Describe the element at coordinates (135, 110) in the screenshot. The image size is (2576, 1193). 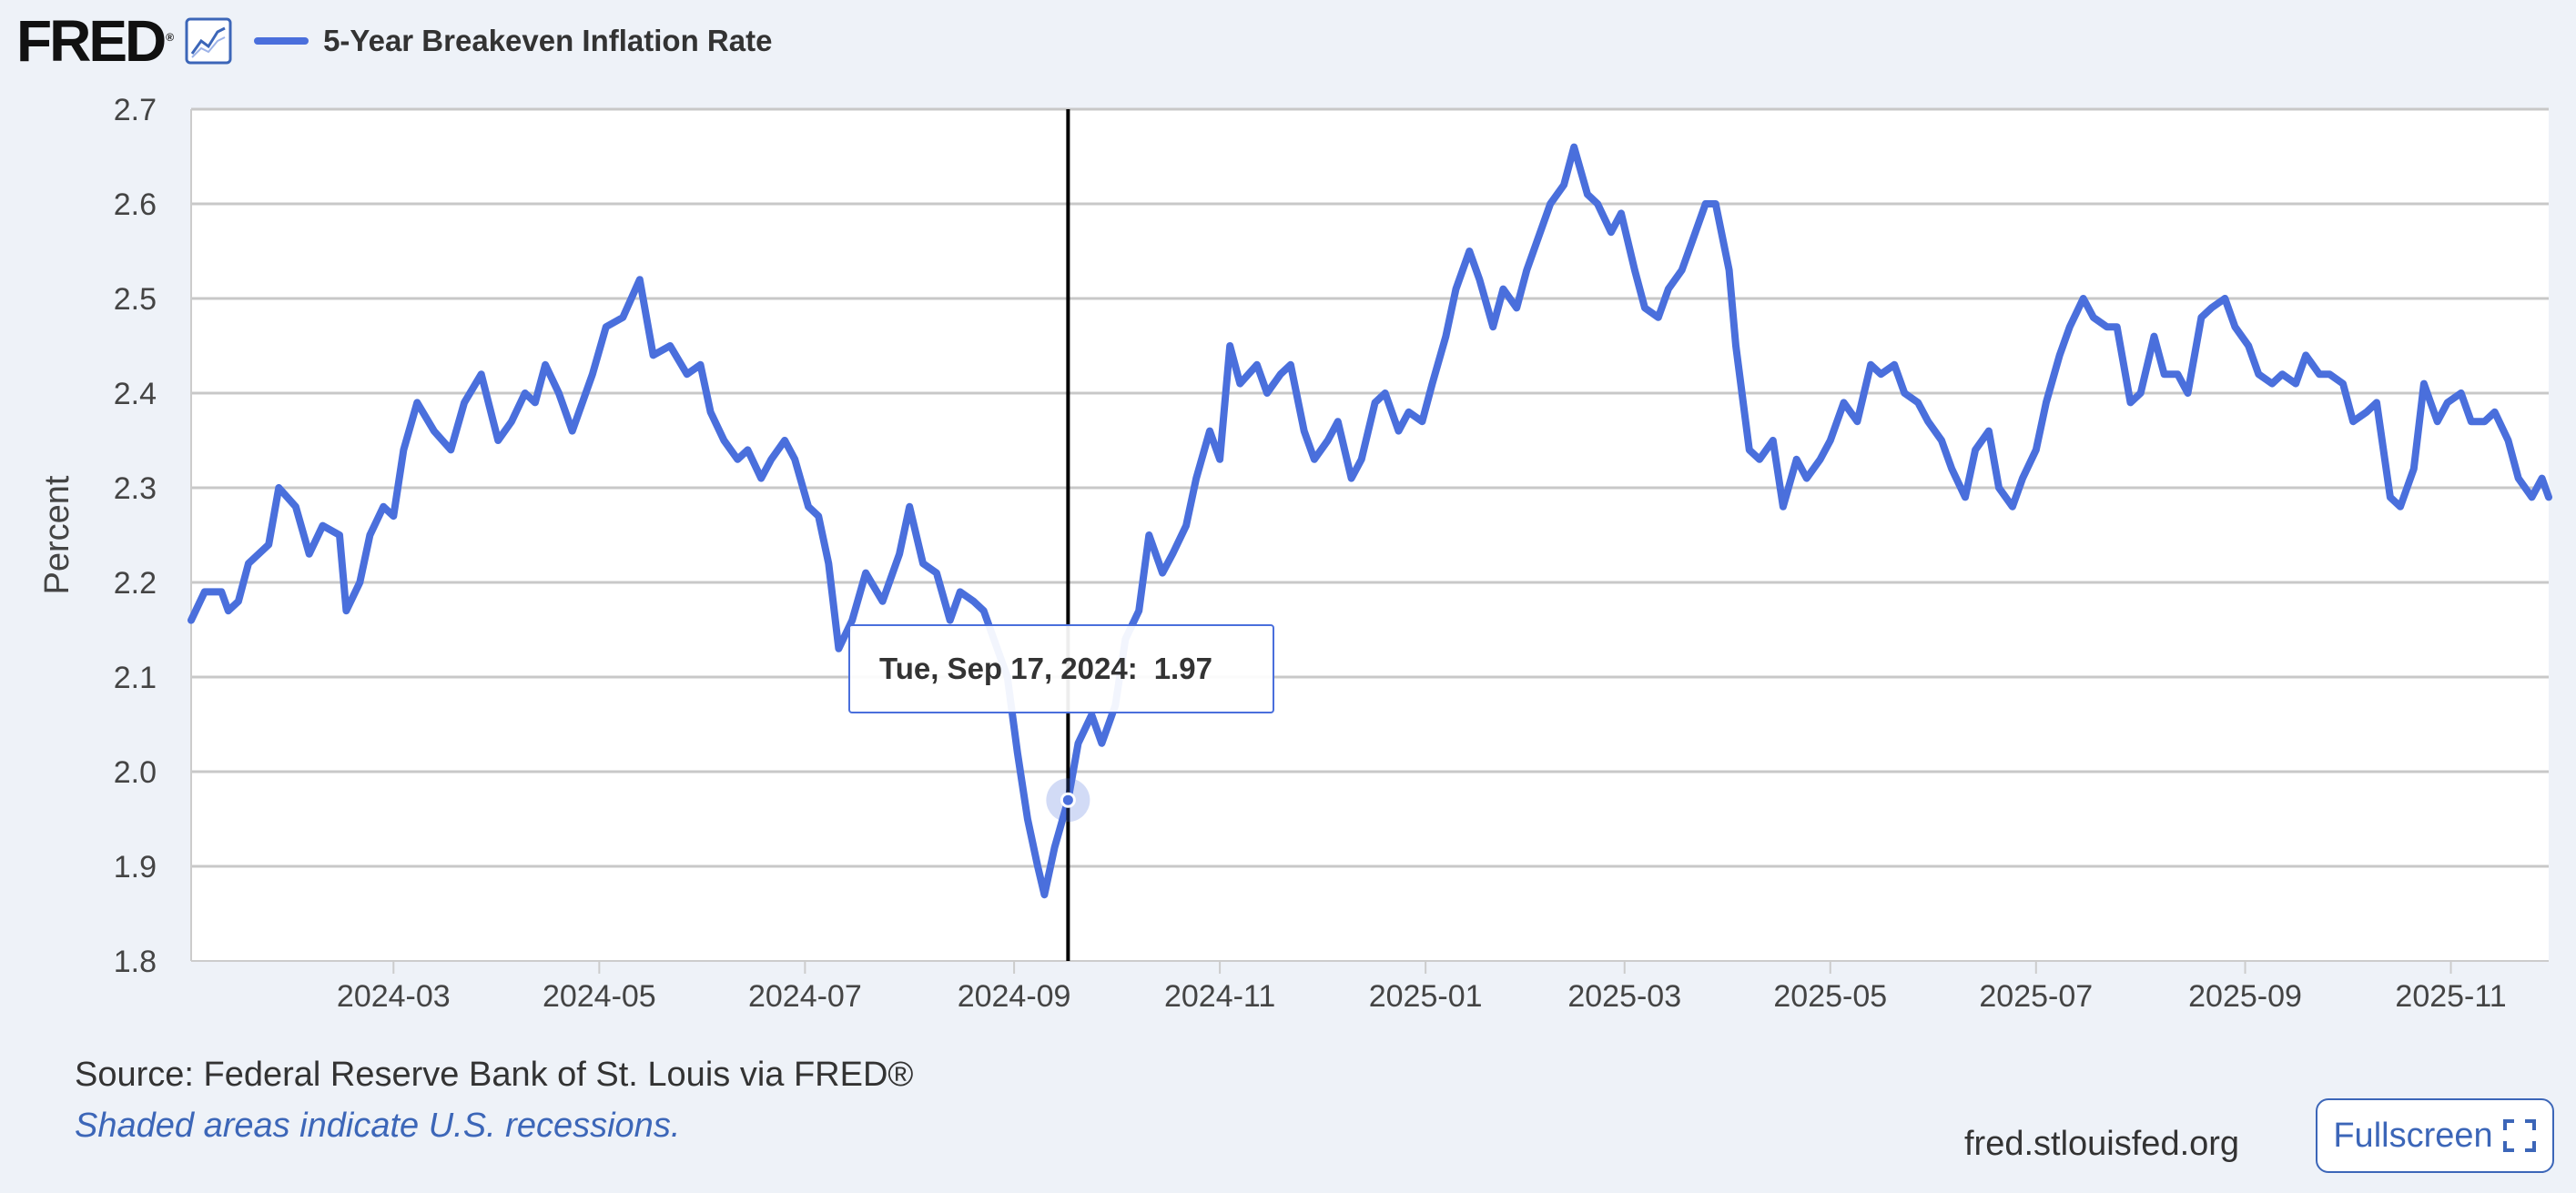
I see `y-tick-label: 2.7` at that location.